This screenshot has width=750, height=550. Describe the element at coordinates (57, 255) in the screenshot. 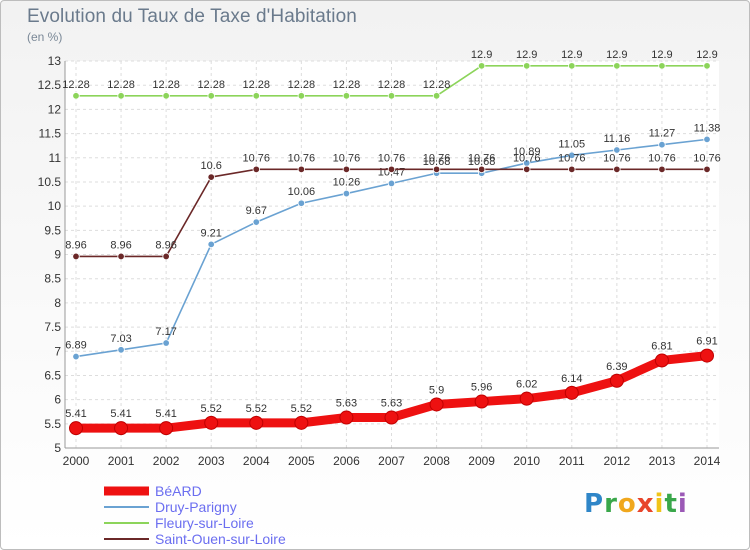

I see `y-tick-label: 9` at that location.